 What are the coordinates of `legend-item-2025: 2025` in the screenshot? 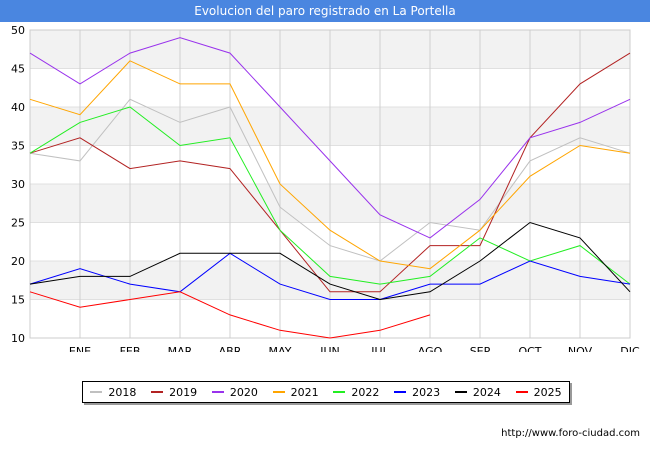 It's located at (538, 392).